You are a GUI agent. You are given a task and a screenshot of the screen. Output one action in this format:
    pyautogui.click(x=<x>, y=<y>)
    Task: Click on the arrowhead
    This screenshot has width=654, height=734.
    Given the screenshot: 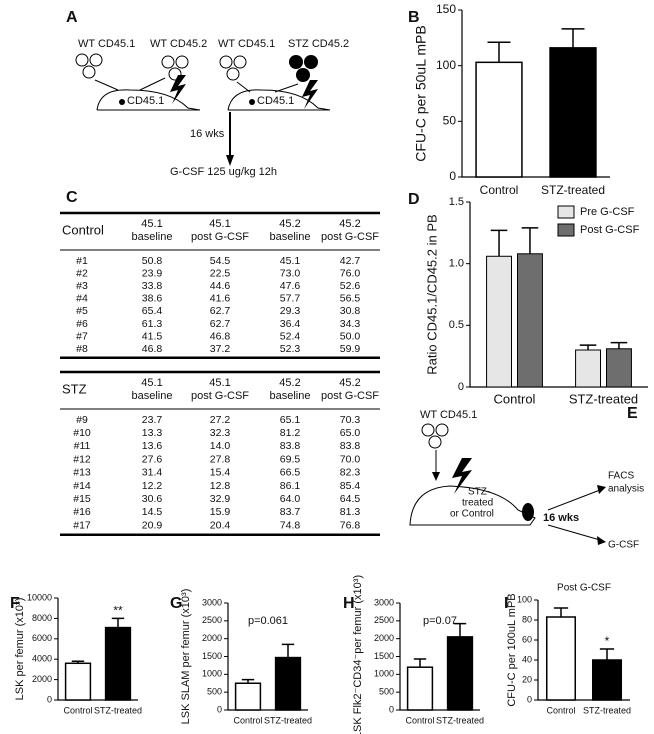 What is the action you would take?
    pyautogui.click(x=230, y=160)
    